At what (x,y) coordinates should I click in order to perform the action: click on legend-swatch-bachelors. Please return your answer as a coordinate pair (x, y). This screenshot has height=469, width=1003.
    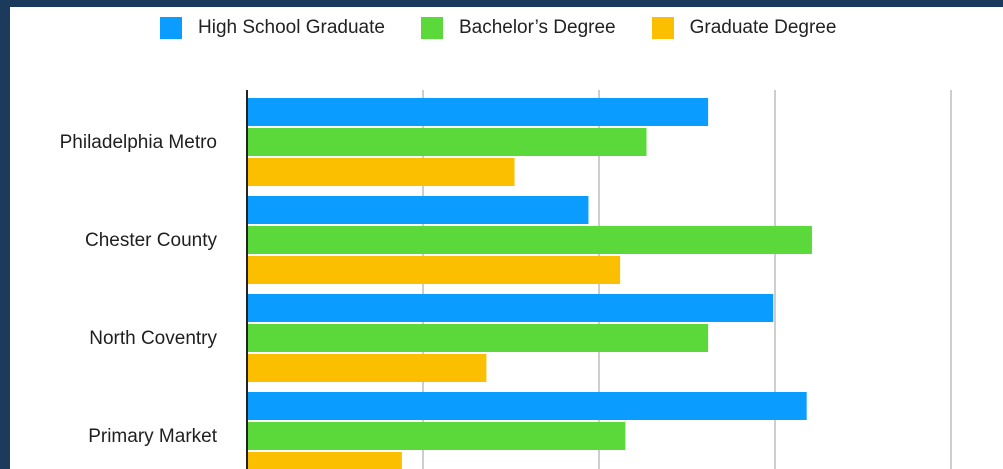
    Looking at the image, I should click on (431, 28).